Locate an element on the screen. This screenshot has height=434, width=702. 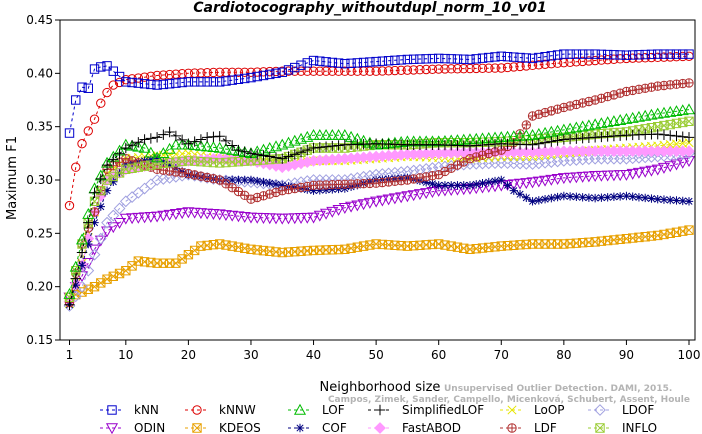
legend-label-cof: COF is located at coordinates (334, 427).